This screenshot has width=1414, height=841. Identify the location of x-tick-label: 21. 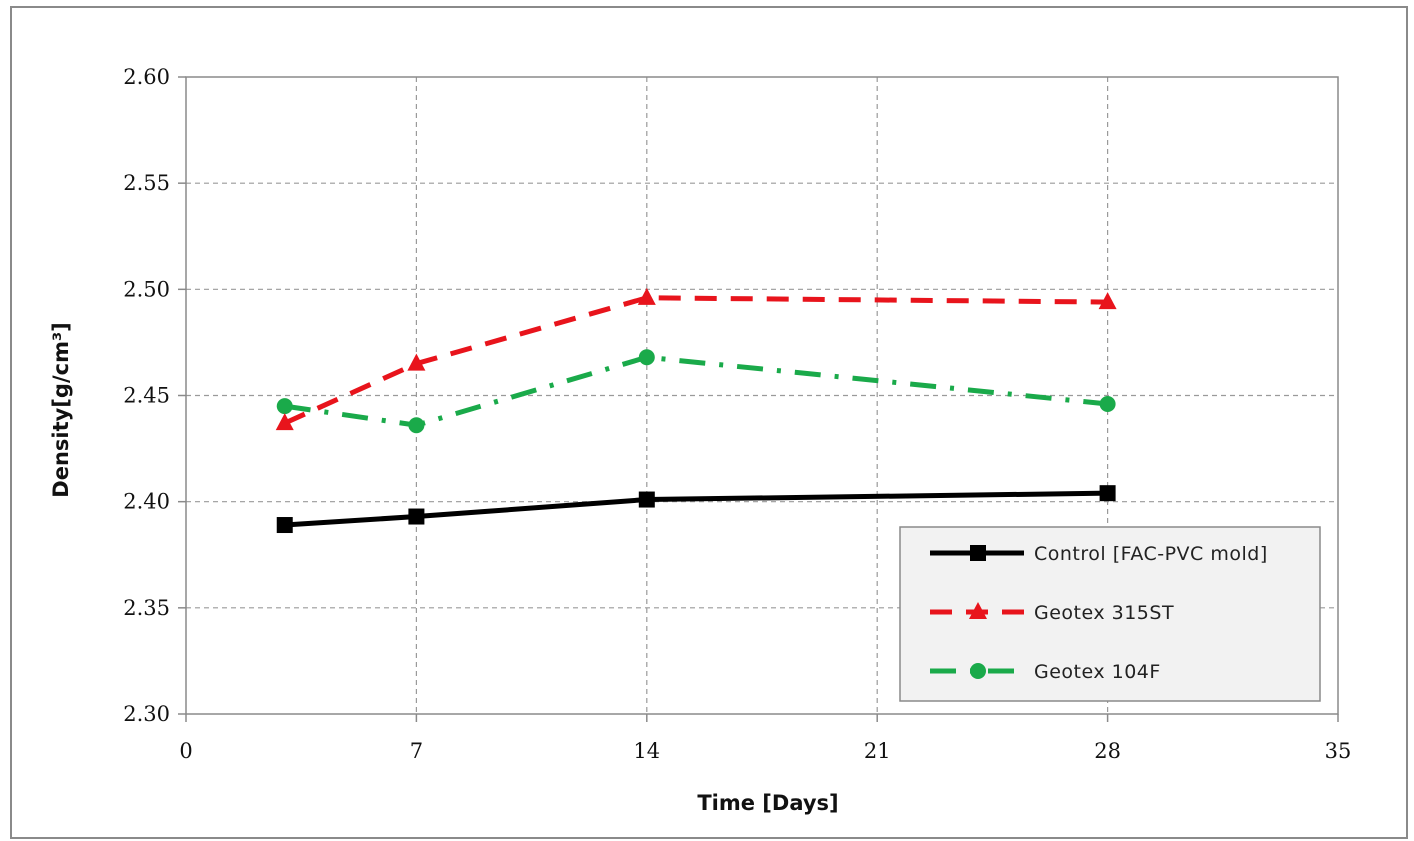
(877, 751).